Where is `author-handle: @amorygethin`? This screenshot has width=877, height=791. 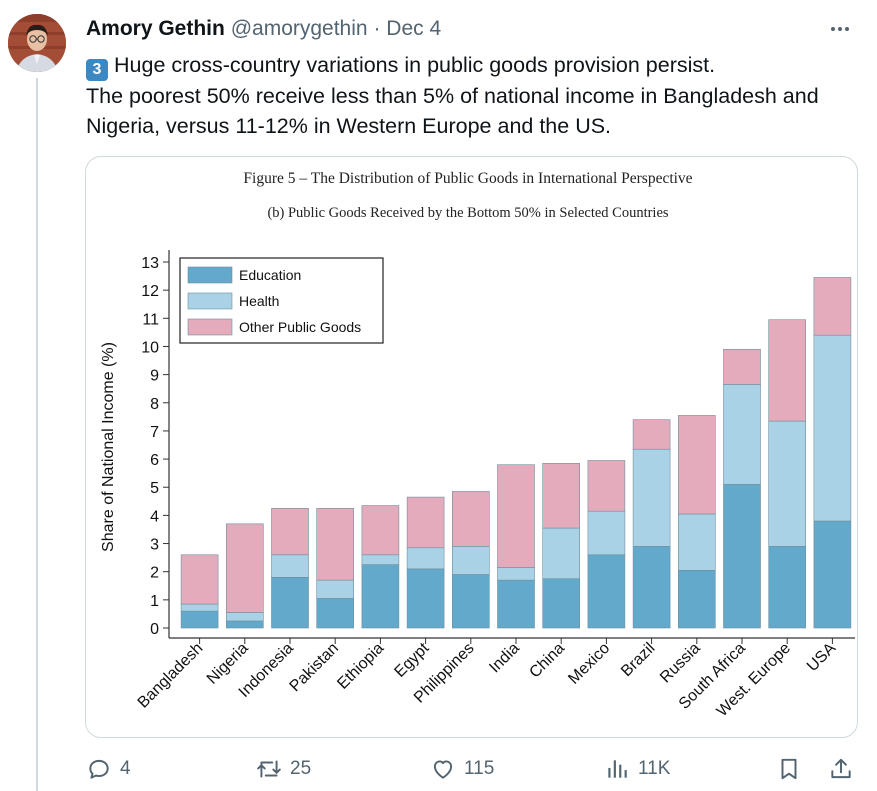
author-handle: @amorygethin is located at coordinates (299, 28).